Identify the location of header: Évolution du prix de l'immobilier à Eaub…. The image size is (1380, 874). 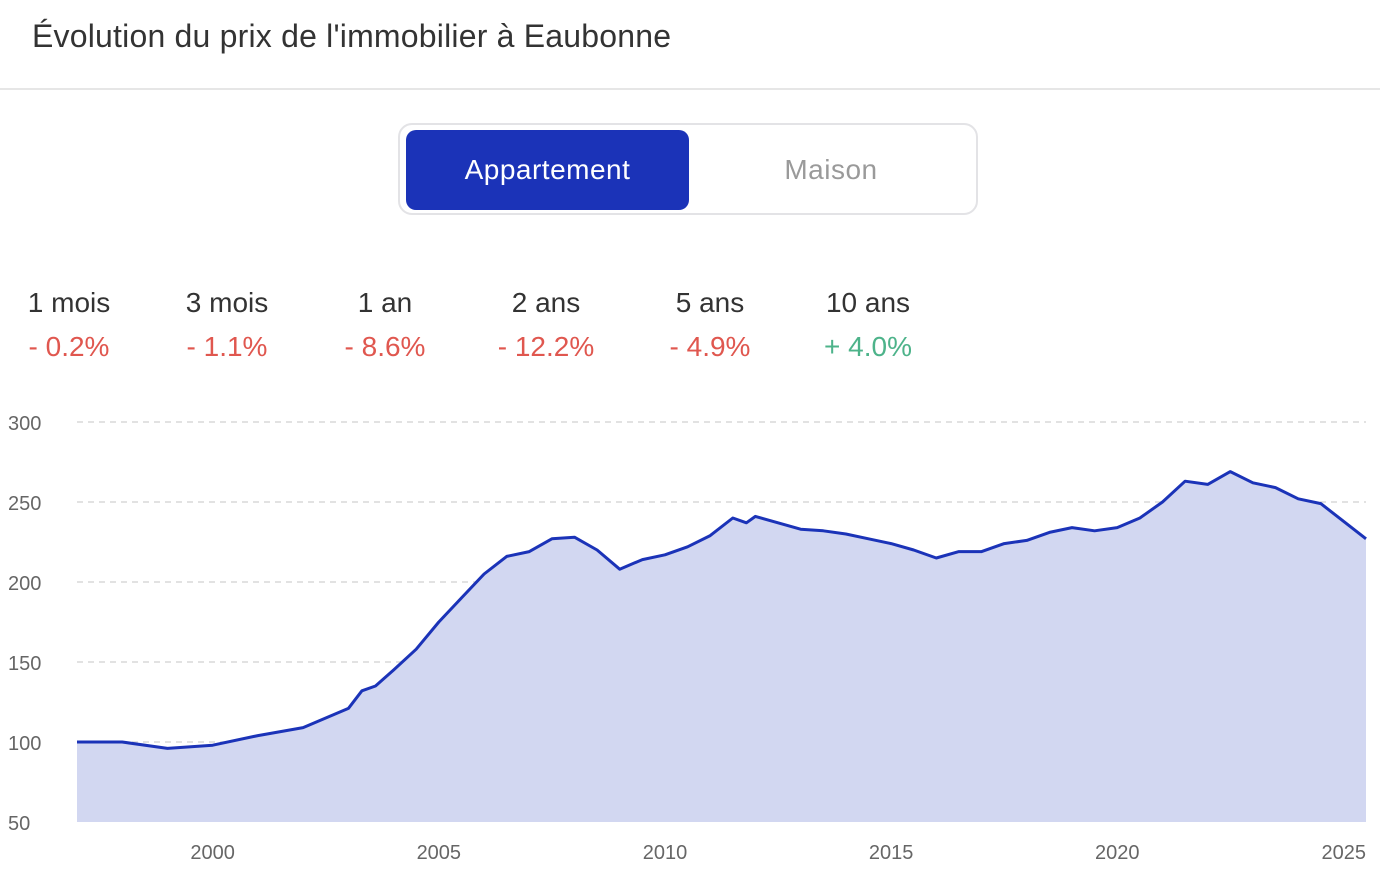
(690, 45).